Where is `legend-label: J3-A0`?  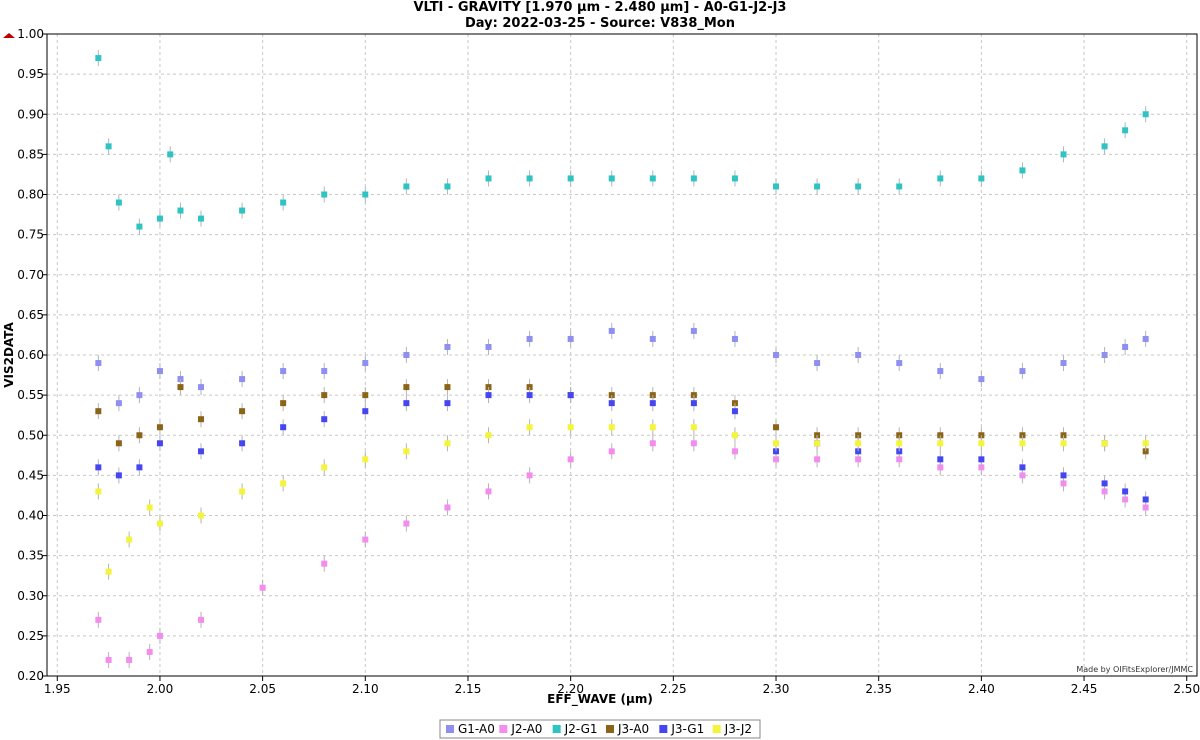
legend-label: J3-A0 is located at coordinates (633, 729).